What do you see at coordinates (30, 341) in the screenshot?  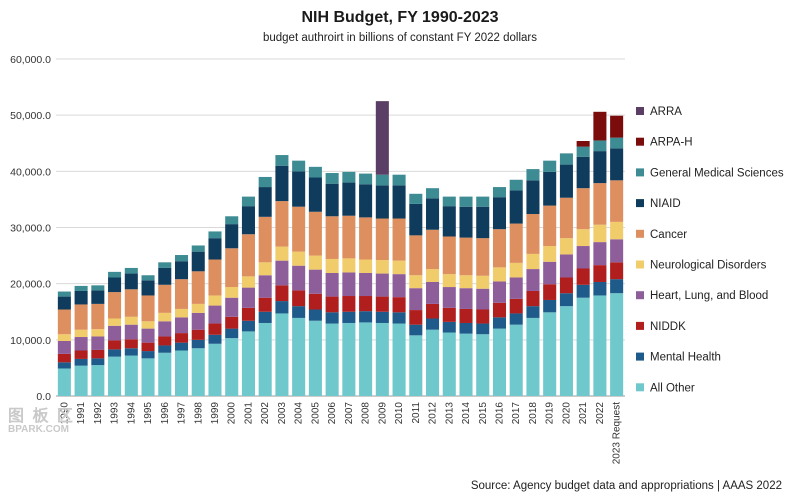 I see `y-tick-label: 10,000.0` at bounding box center [30, 341].